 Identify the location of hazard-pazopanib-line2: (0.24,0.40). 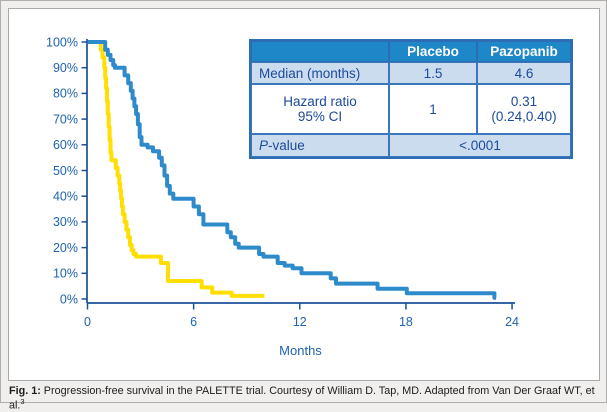
(524, 116).